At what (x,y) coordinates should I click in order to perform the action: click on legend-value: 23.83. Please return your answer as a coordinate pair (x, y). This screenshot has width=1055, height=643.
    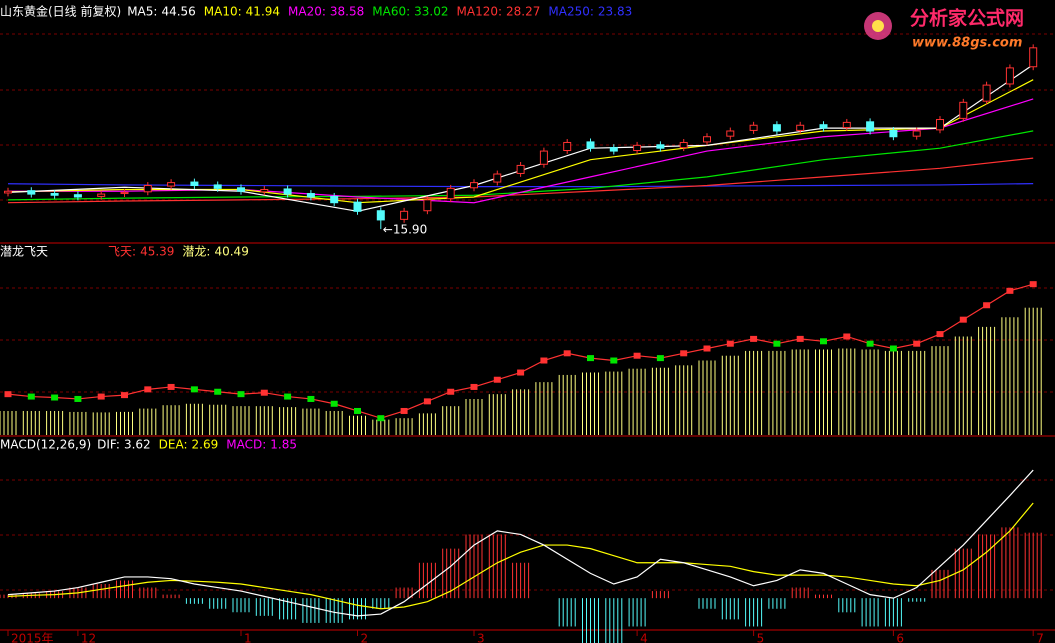
    Looking at the image, I should click on (615, 12).